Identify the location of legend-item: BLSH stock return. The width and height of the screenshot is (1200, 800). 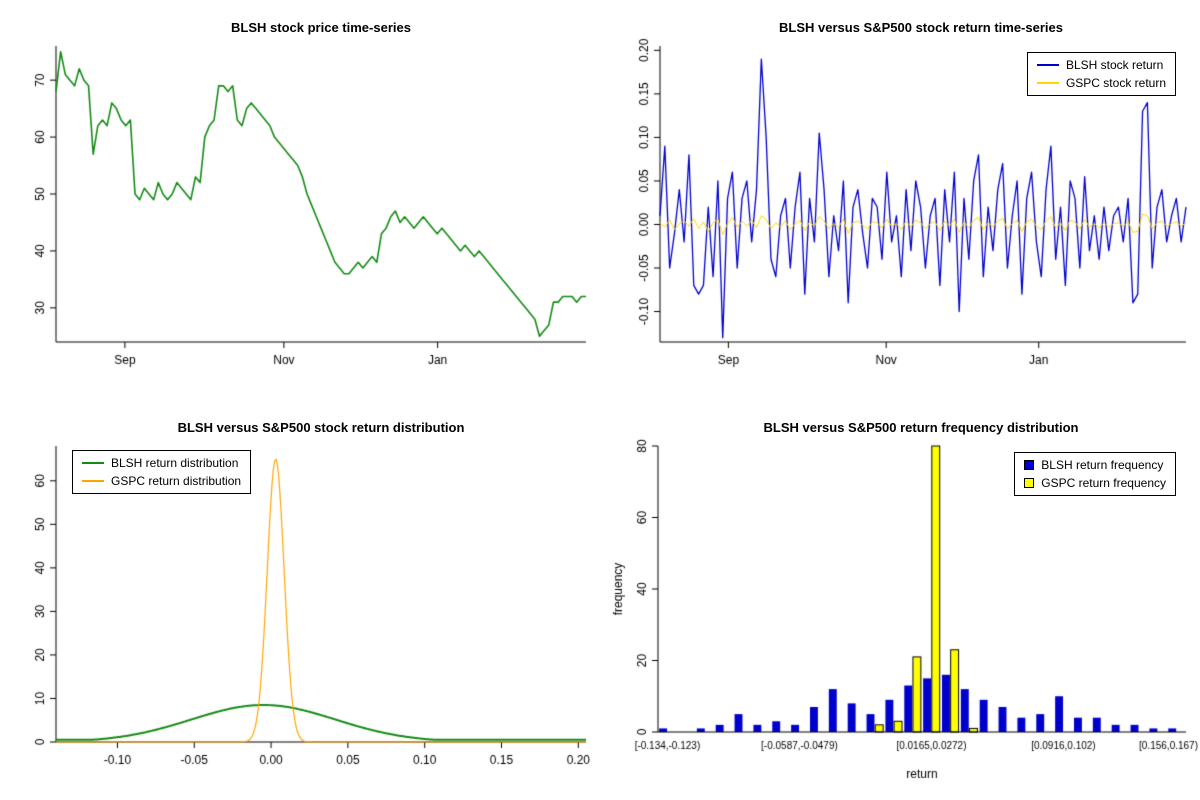
(1101, 65).